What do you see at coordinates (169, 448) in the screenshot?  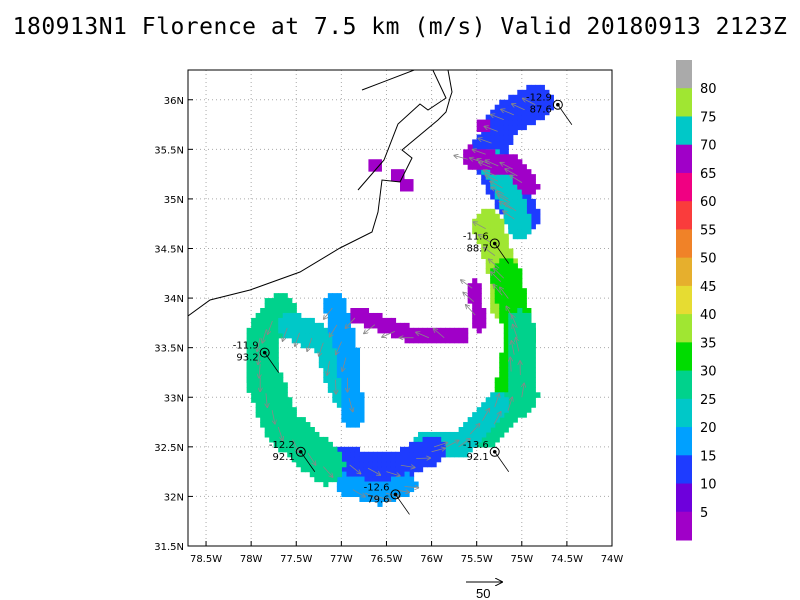 I see `y-tick-label: 32.5N` at bounding box center [169, 448].